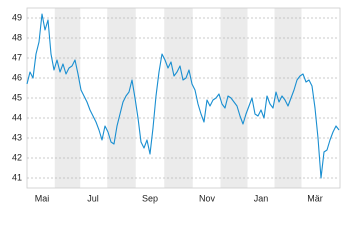 The image size is (341, 240). What do you see at coordinates (17, 137) in the screenshot?
I see `y-tick-label: 43` at bounding box center [17, 137].